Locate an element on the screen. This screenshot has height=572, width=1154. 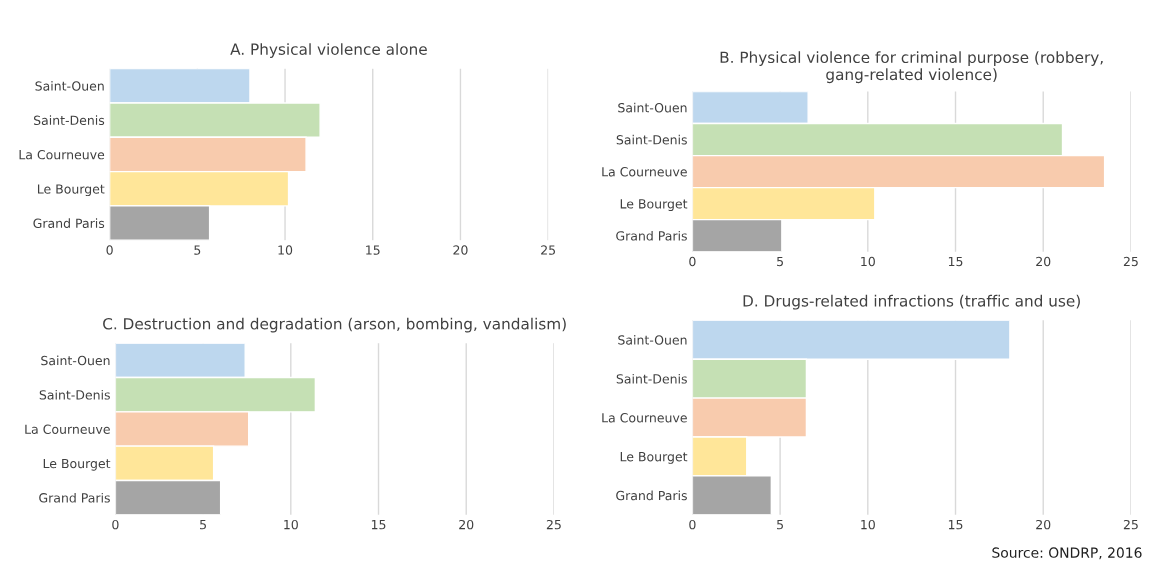
source-note: Source: ONDRP, 2016 is located at coordinates (1067, 553).